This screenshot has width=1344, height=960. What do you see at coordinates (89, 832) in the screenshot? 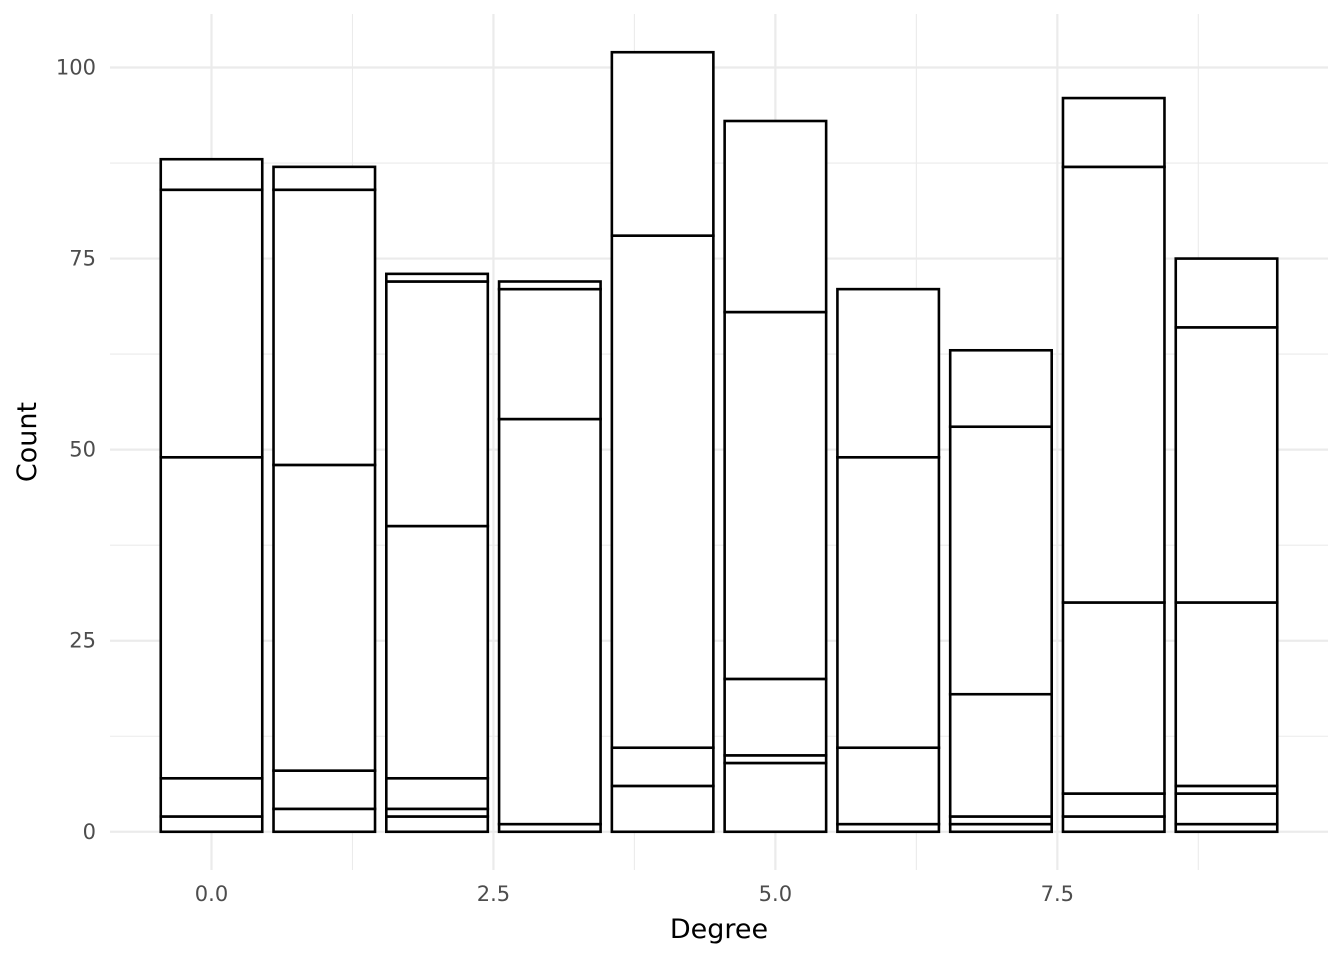
I see `y-tick-label: 0` at bounding box center [89, 832].